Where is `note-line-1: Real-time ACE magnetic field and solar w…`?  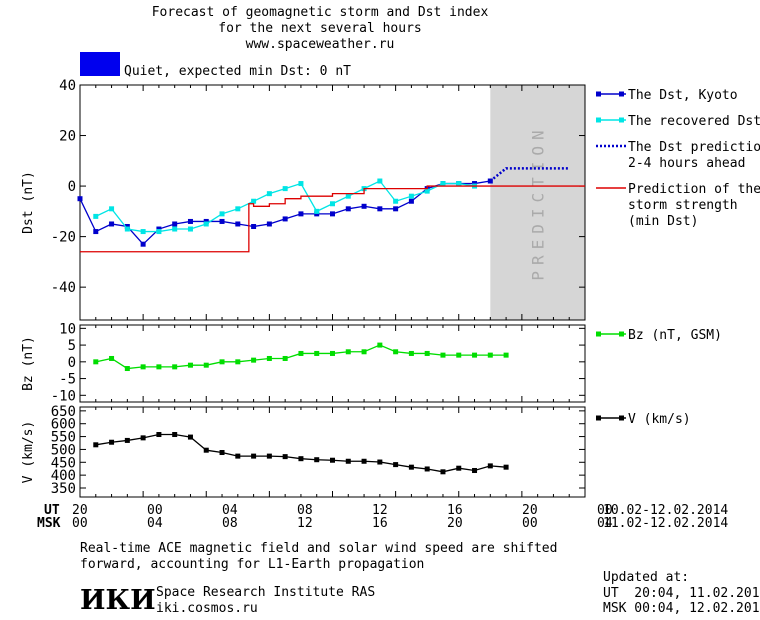
note-line-1: Real-time ACE magnetic field and solar w… is located at coordinates (319, 548).